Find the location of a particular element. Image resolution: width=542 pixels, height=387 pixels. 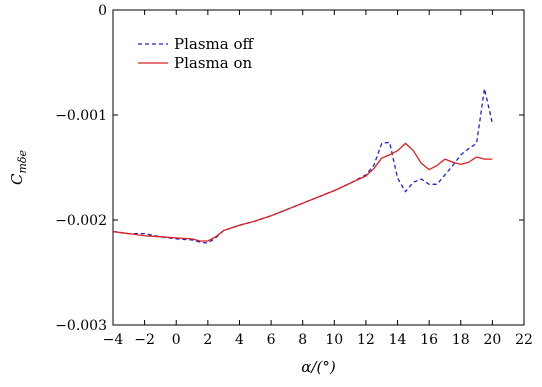

legend-label: Plasma off is located at coordinates (214, 44).